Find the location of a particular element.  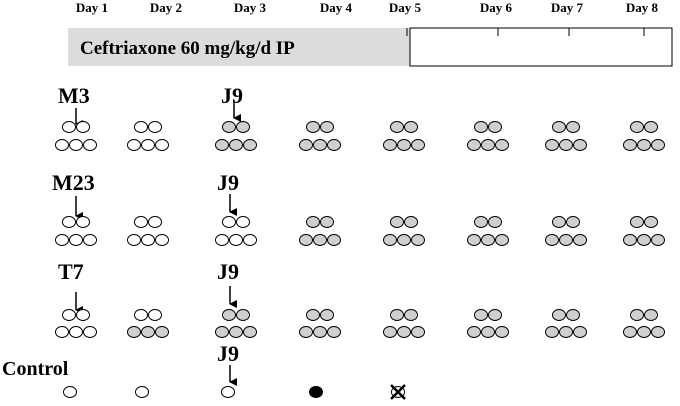

day-label: Day 7 is located at coordinates (567, 7).